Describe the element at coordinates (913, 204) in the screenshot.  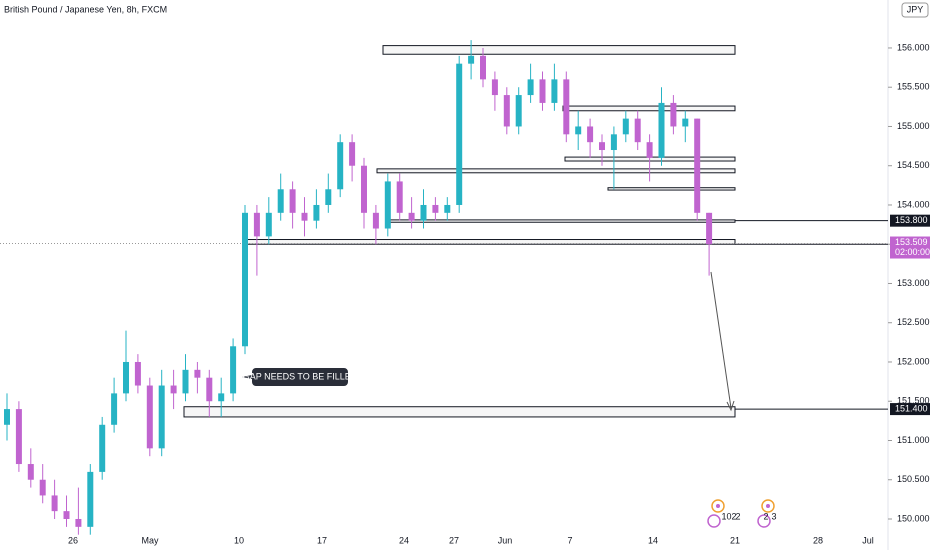
I see `y-tick-label: 154.000` at that location.